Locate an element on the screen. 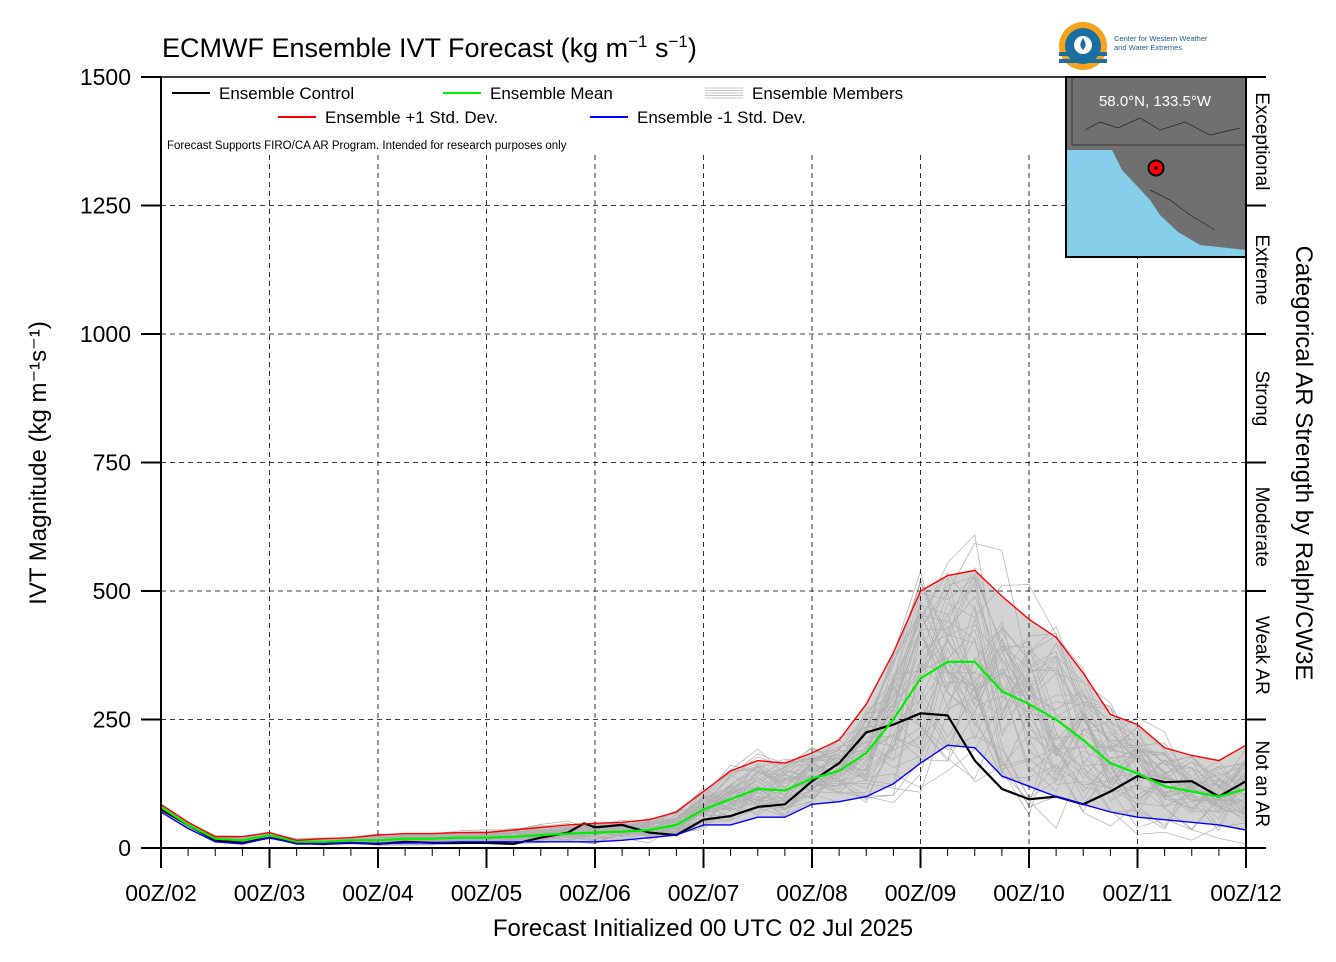 The width and height of the screenshot is (1336, 962). inset-map-ocean is located at coordinates (1156, 203).